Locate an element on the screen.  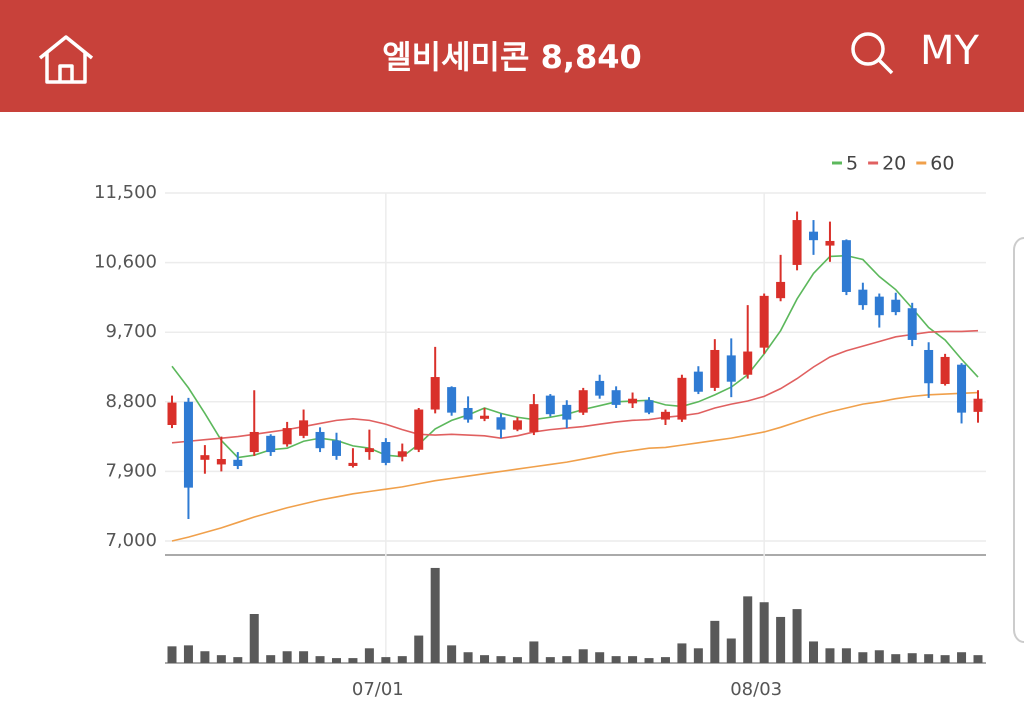
y-tick-label: 11,500 is located at coordinates (125, 192).